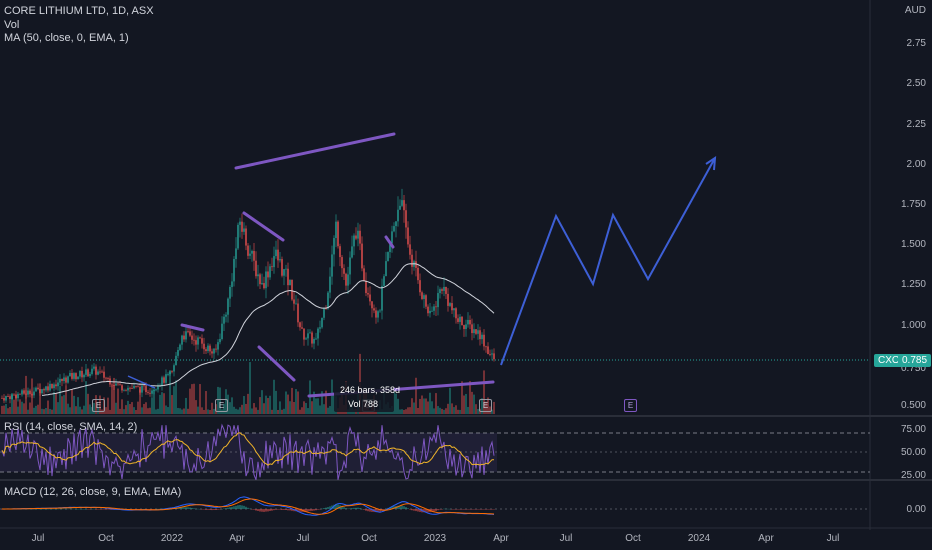 The width and height of the screenshot is (932, 550). I want to click on trendline-early-up, so click(192, 327).